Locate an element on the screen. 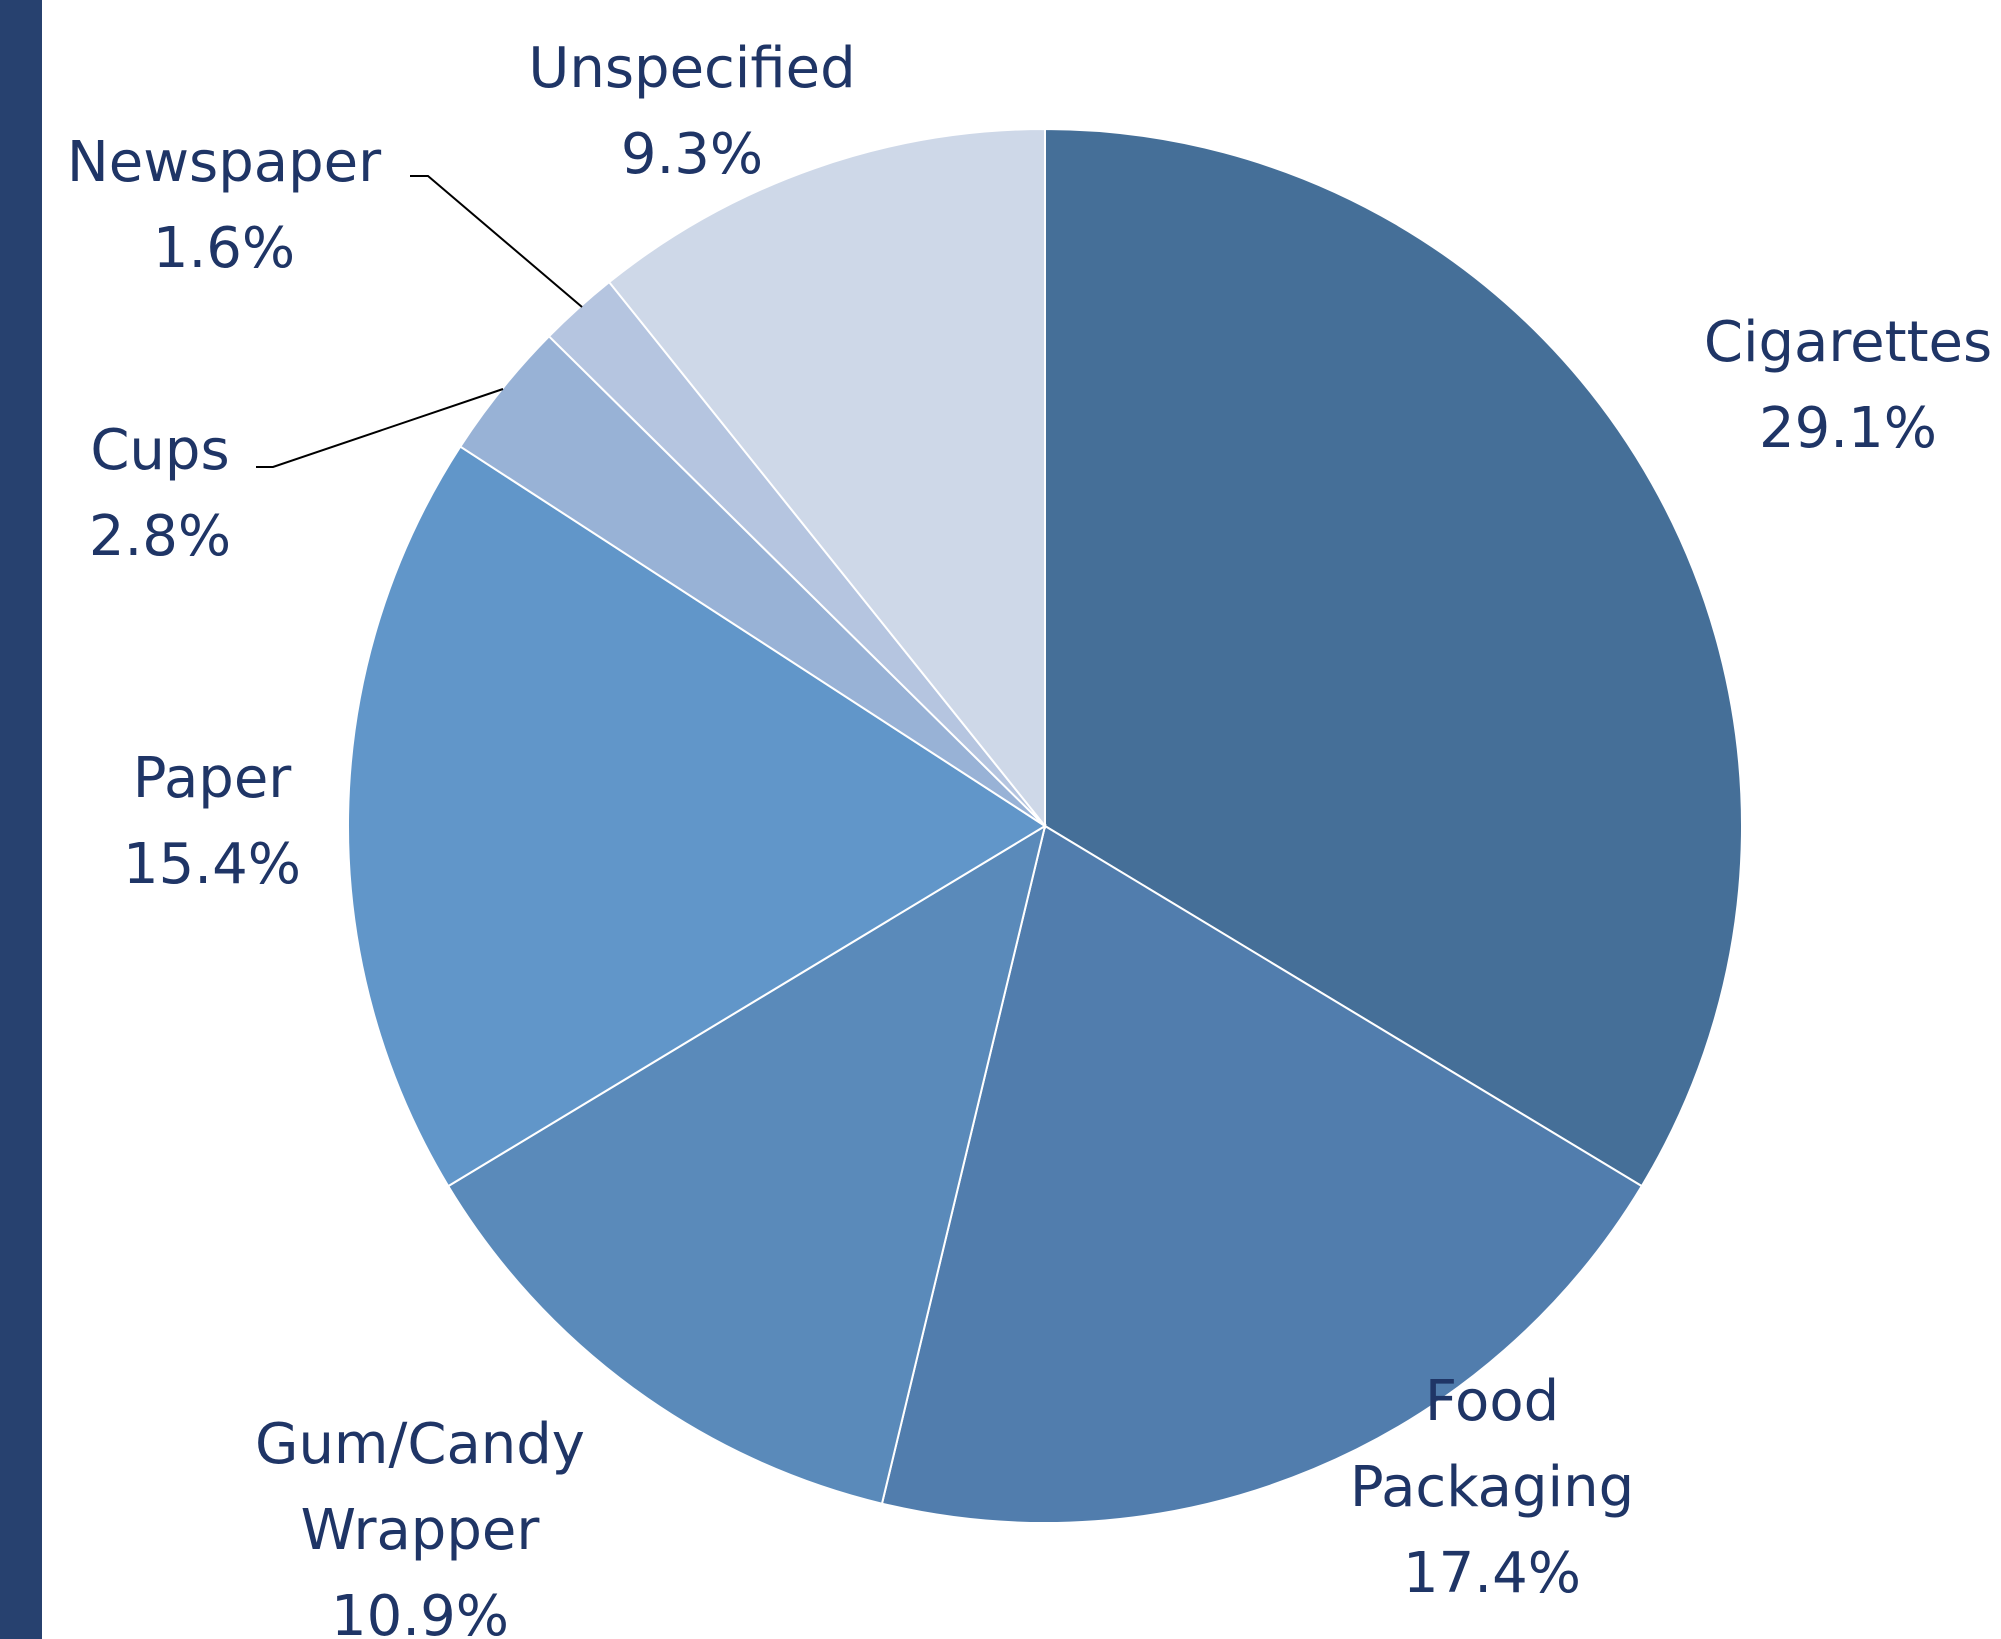  data-label-value: 1.6% is located at coordinates (224, 248).